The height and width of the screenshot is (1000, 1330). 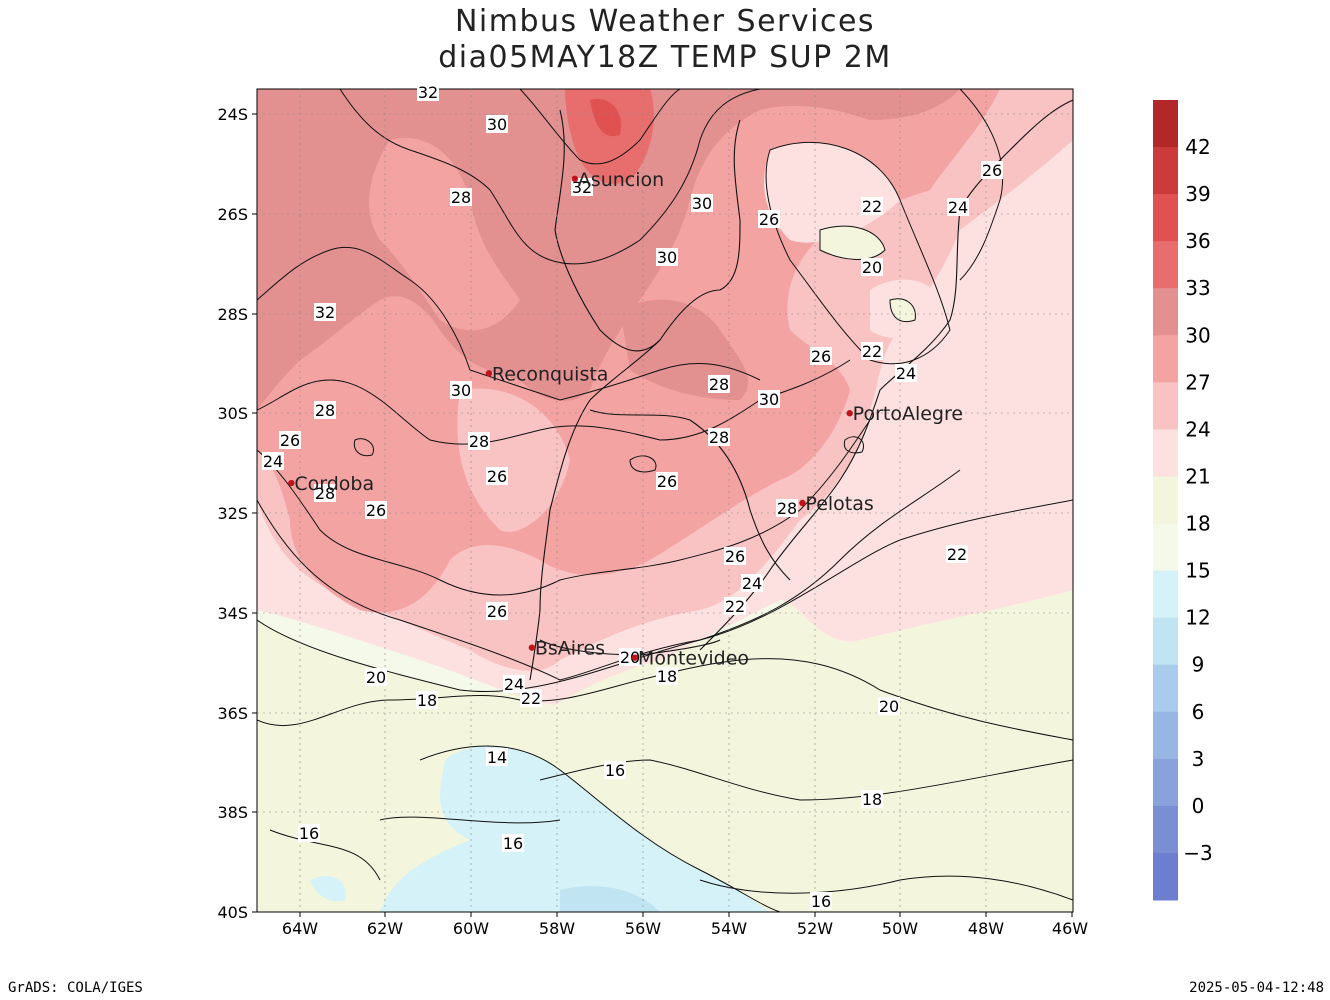 I want to click on footer-timestamp: 2025-05-04-12:48, so click(x=1256, y=988).